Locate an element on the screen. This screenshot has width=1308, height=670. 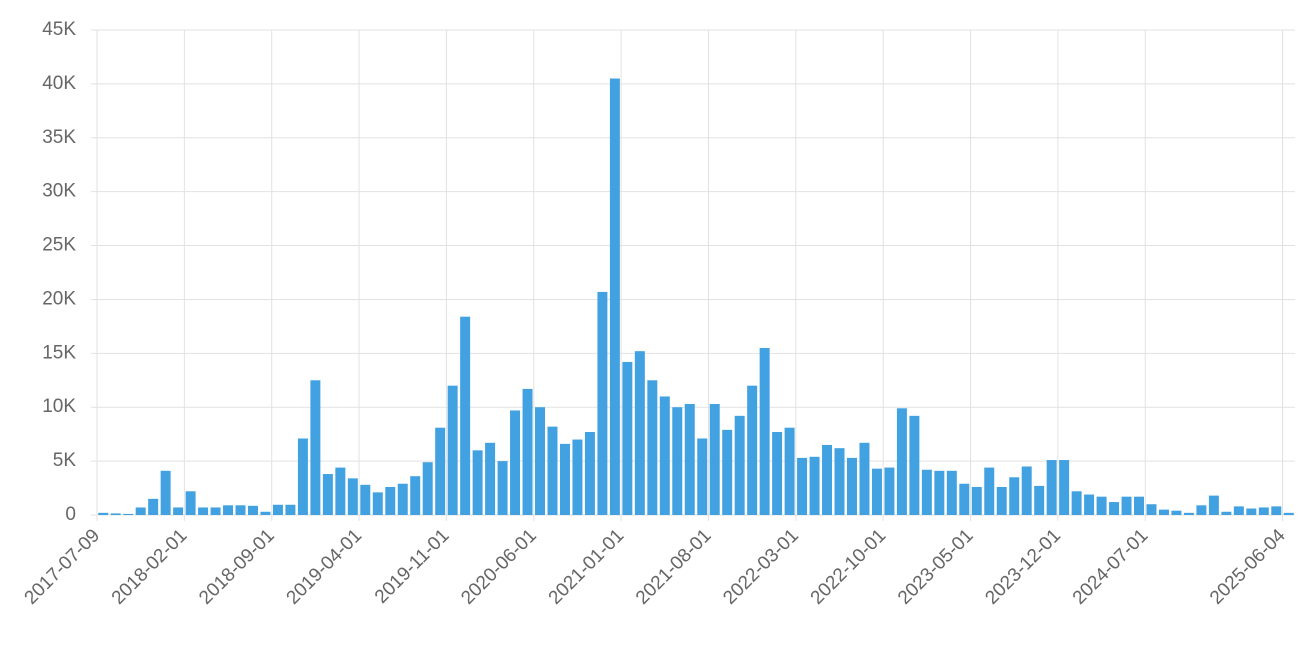
y-tick-label: 5K is located at coordinates (65, 460).